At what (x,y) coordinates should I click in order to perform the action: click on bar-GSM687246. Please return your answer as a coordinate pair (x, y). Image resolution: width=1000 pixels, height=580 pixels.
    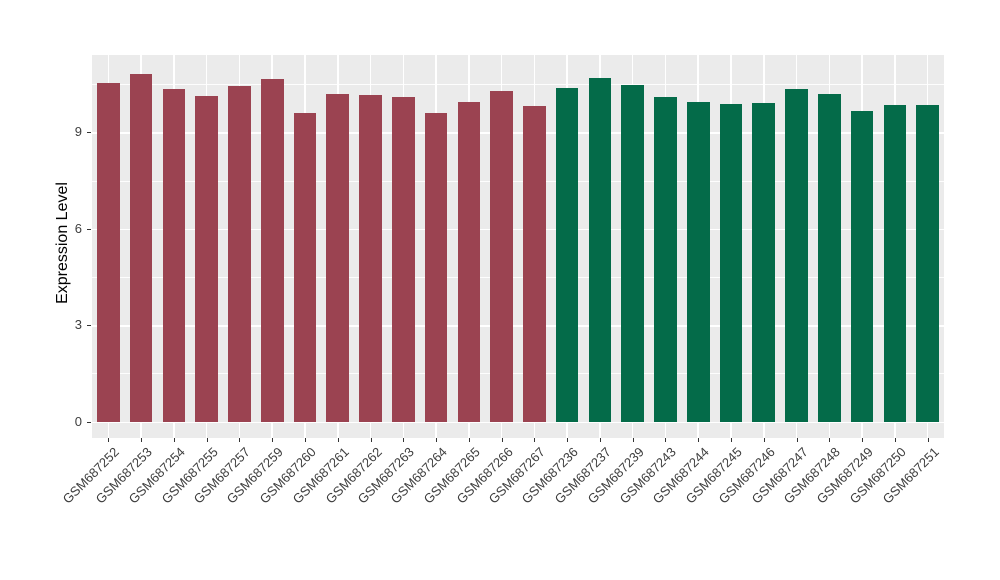
    Looking at the image, I should click on (764, 262).